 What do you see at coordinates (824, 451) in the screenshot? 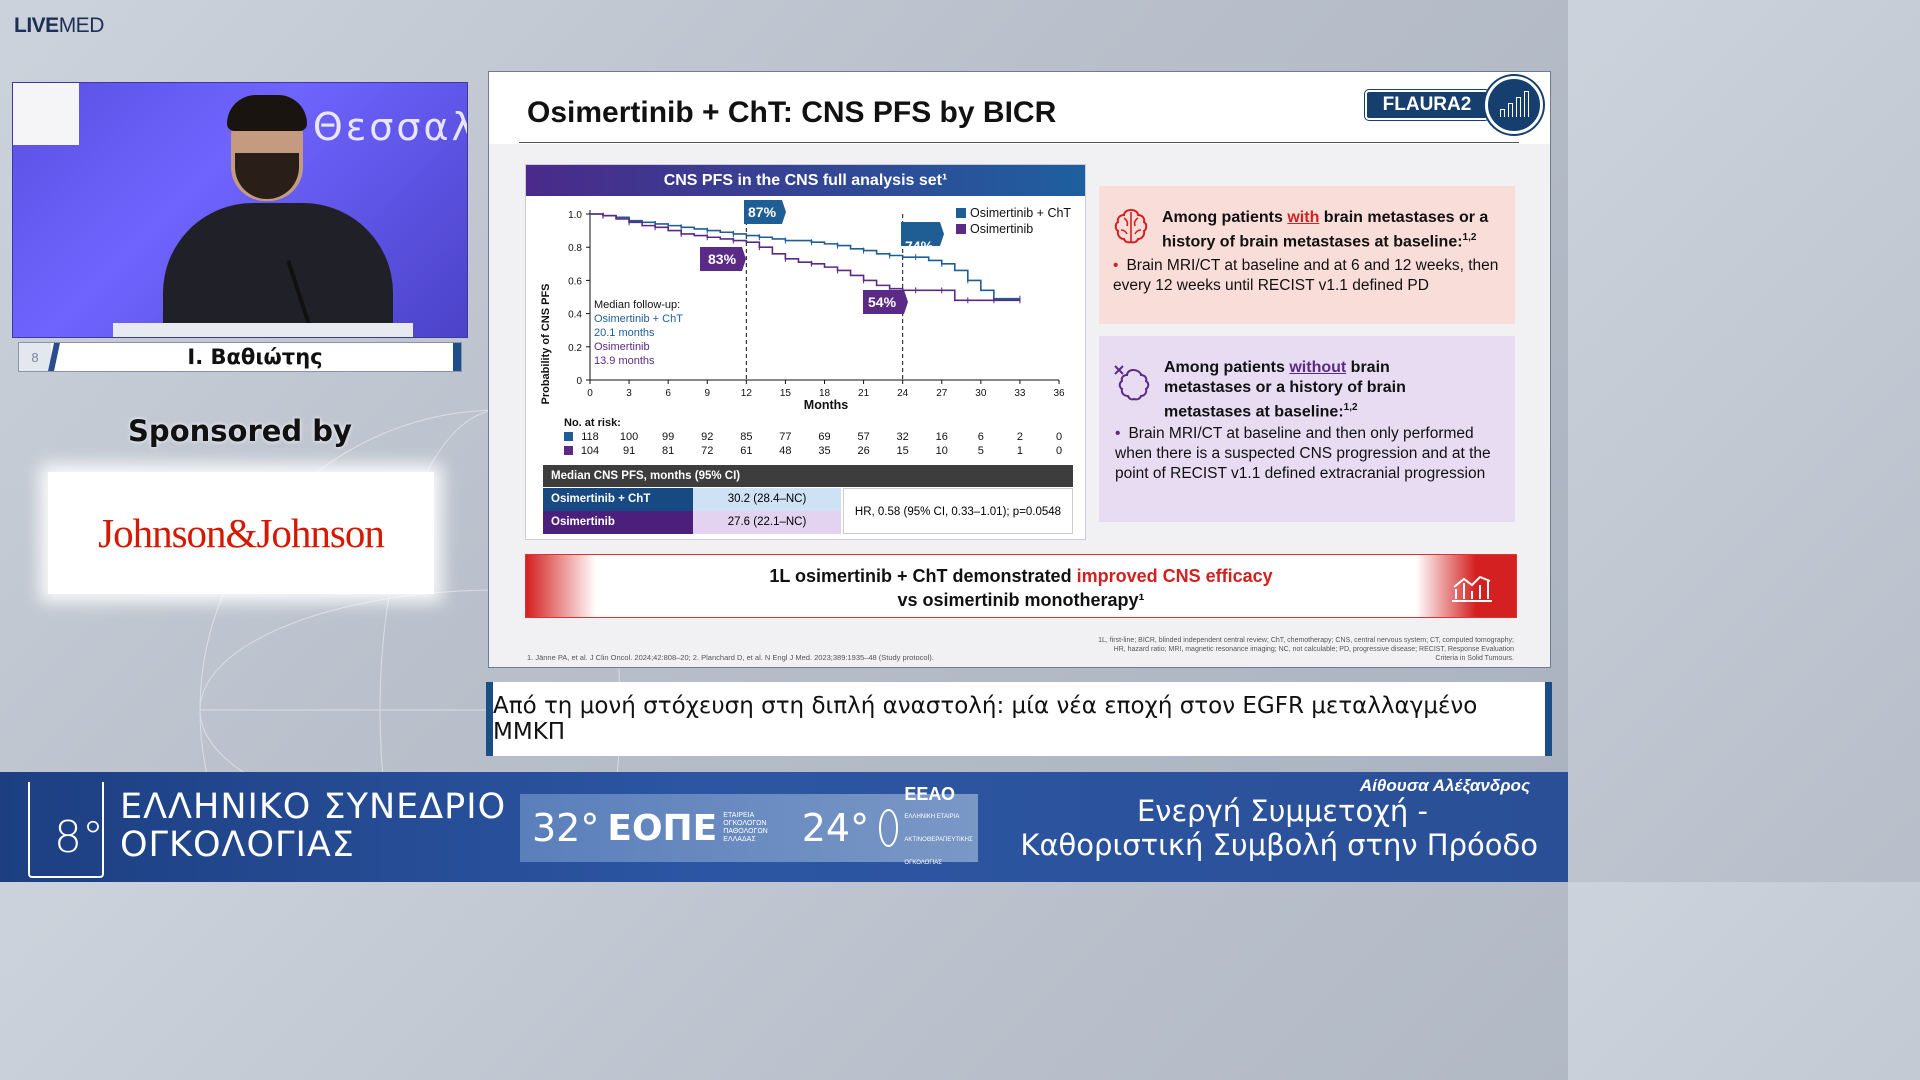
I see `risk-count-osi: 35` at bounding box center [824, 451].